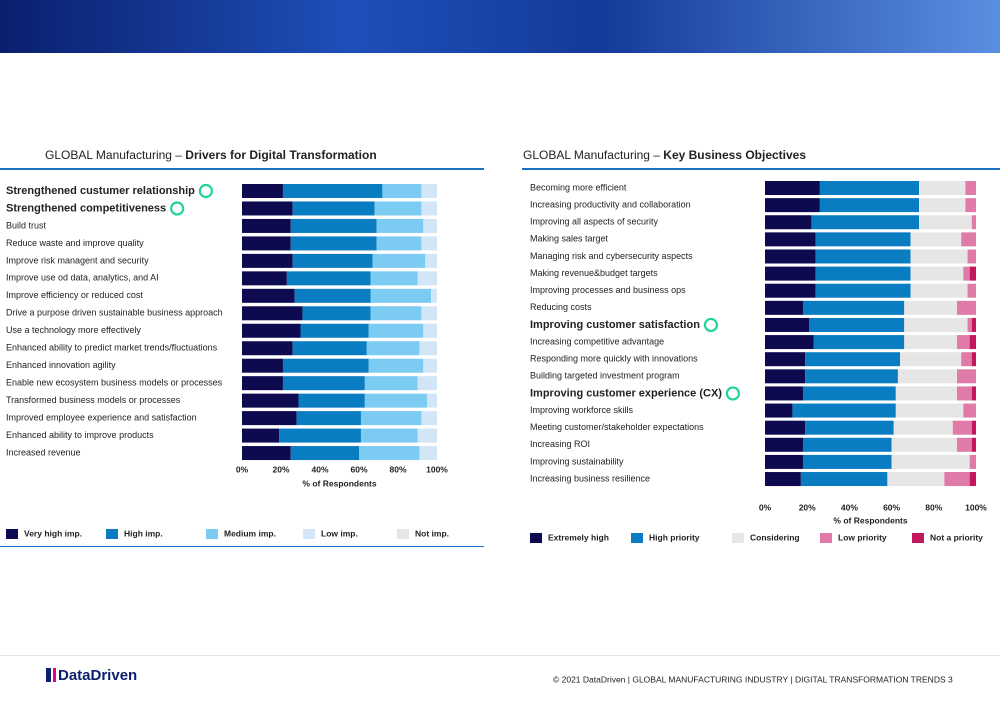  What do you see at coordinates (73, 330) in the screenshot?
I see `category-label: Use a technology more effectively` at bounding box center [73, 330].